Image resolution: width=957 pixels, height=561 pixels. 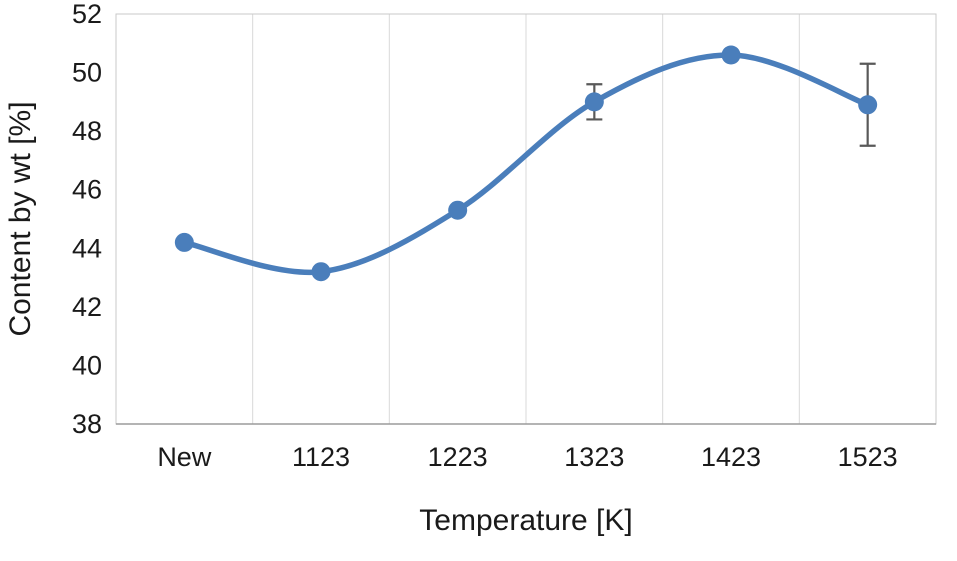 I want to click on y-tick-label: 38, so click(x=87, y=424).